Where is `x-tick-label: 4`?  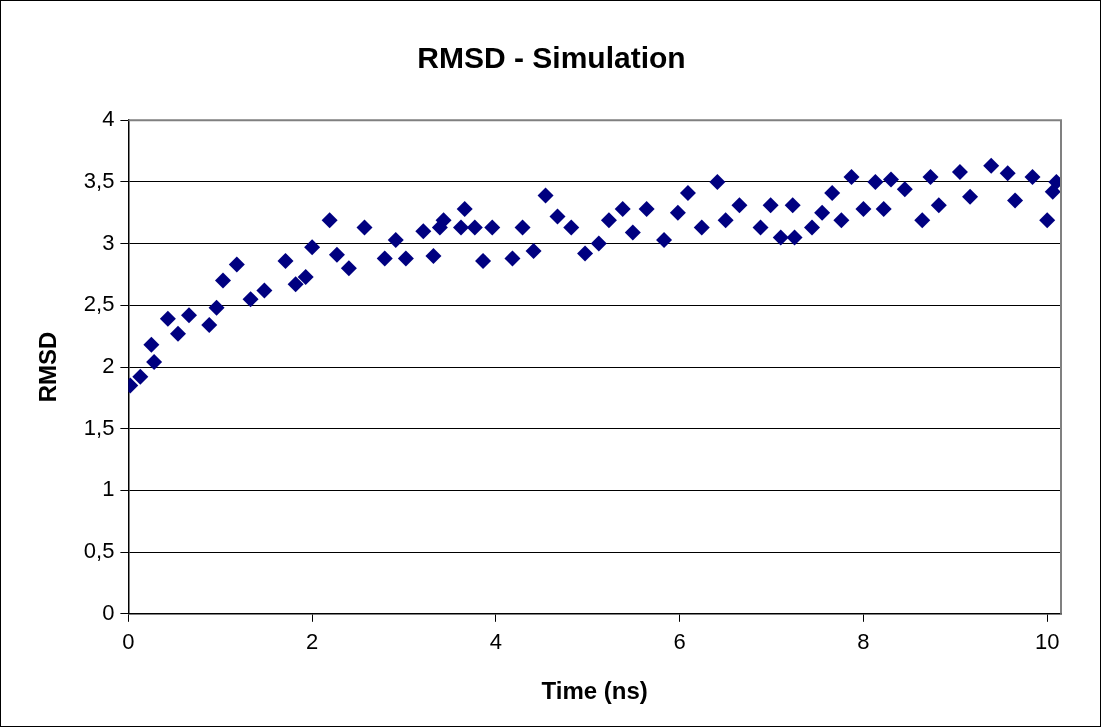
x-tick-label: 4 is located at coordinates (496, 642).